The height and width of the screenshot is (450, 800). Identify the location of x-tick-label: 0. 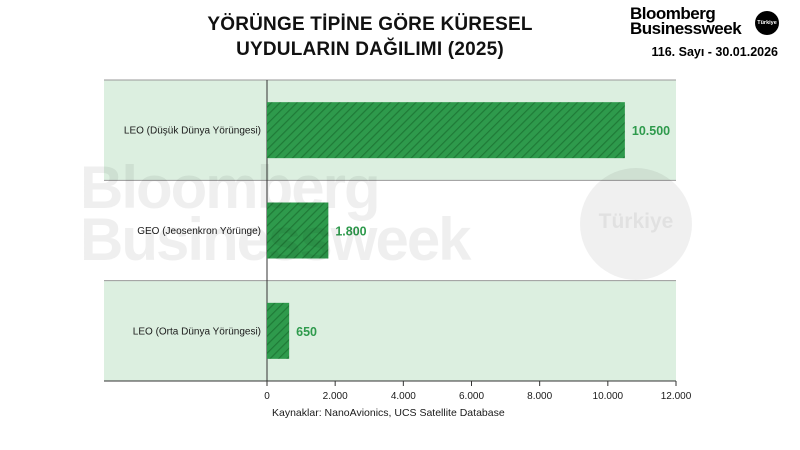
(267, 396).